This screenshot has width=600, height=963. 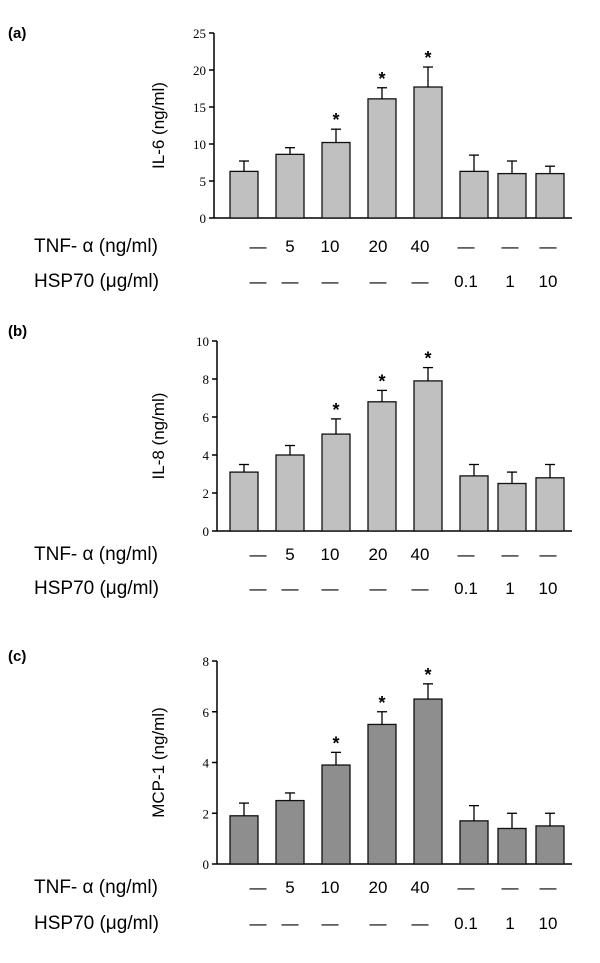 I want to click on y-tick-label: 25, so click(x=199, y=33).